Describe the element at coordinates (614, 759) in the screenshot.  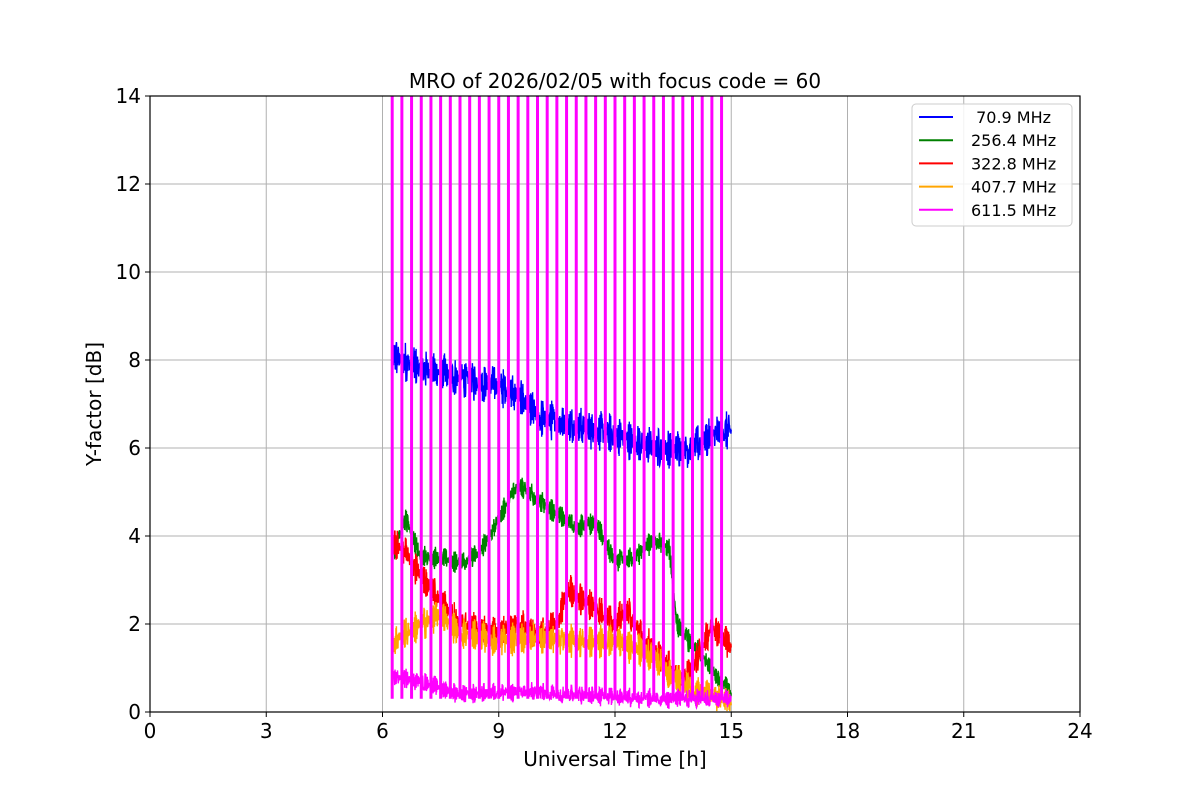
I see `x-axis-label: Universal Time [h]` at that location.